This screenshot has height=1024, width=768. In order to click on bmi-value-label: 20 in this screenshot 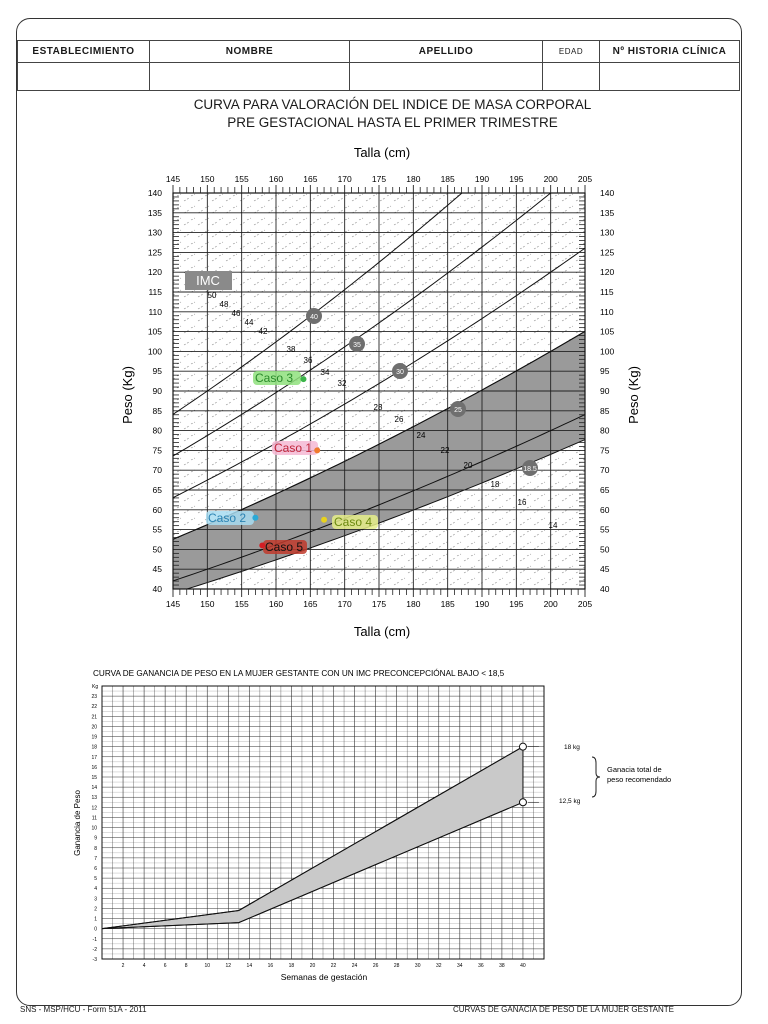, I will do `click(468, 465)`.